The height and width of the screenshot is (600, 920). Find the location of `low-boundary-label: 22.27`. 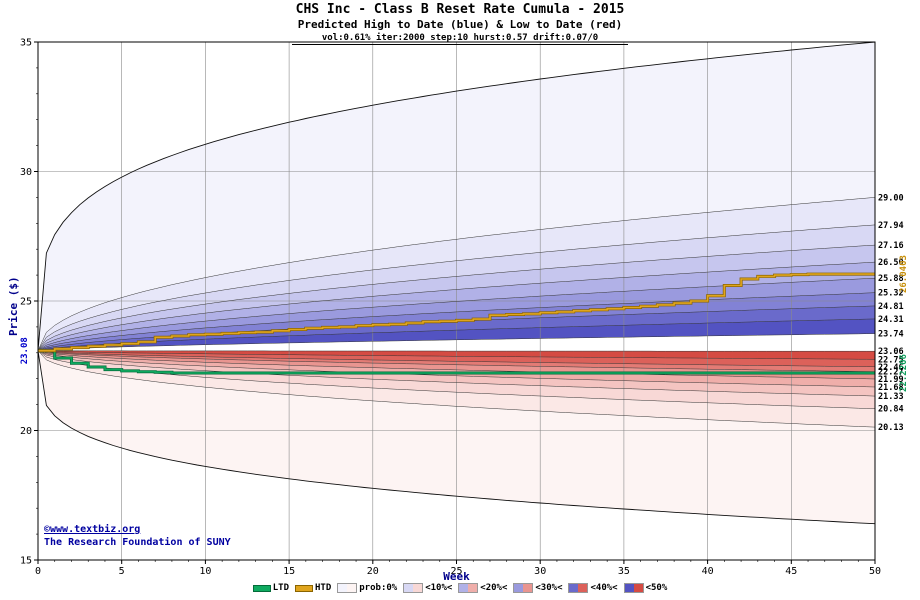

low-boundary-label: 22.27 is located at coordinates (891, 373).